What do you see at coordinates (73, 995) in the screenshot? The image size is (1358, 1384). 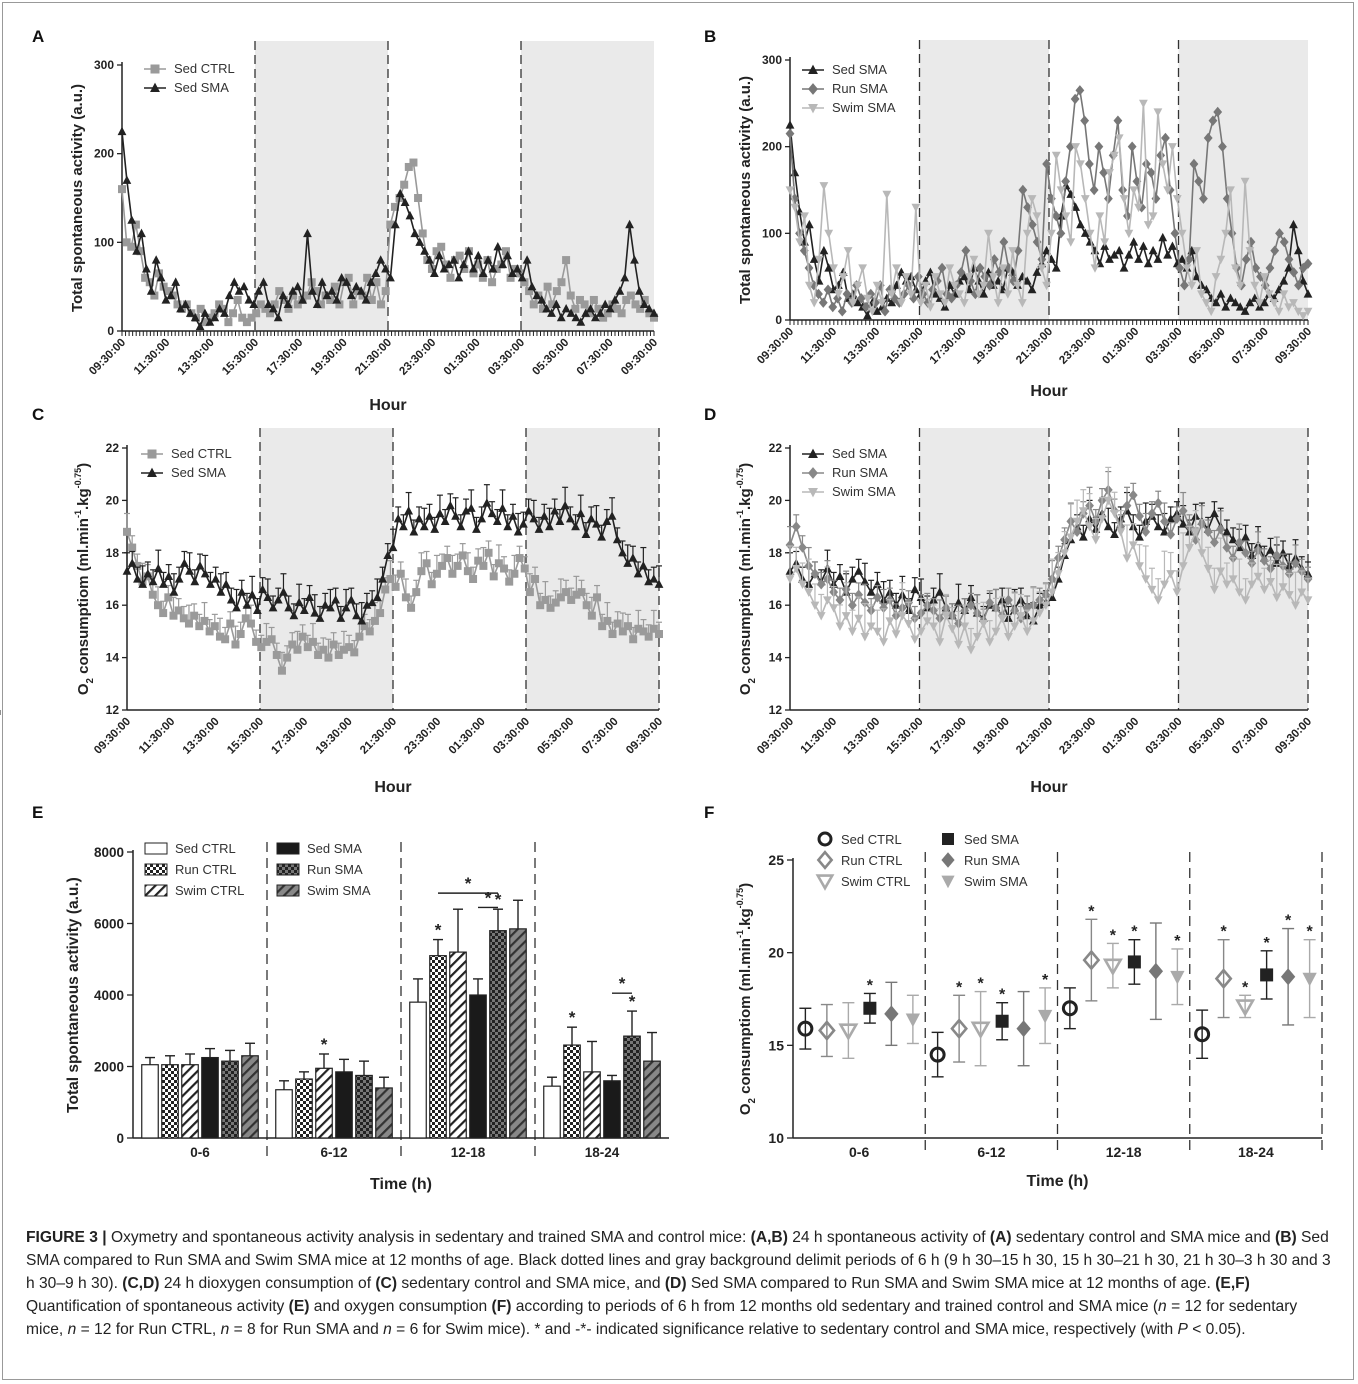 I see `y-axis-label: Total spontaneous activity (a.u.)` at bounding box center [73, 995].